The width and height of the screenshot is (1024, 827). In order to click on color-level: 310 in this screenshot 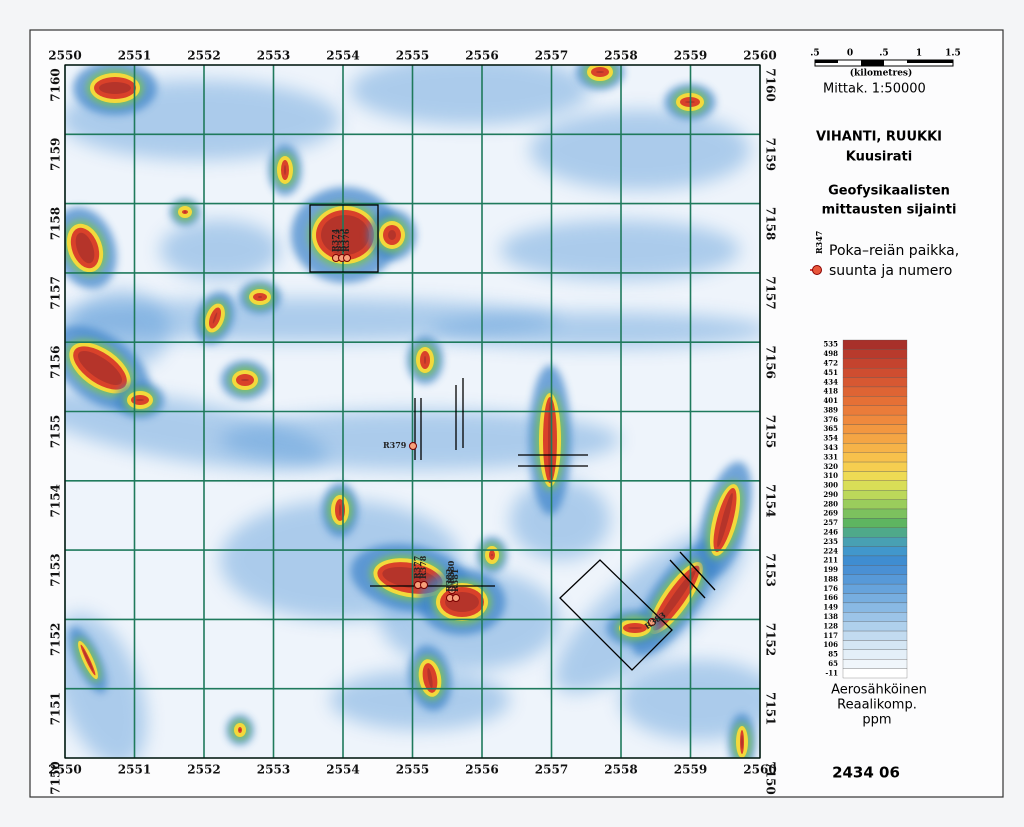, I will do `click(830, 475)`.